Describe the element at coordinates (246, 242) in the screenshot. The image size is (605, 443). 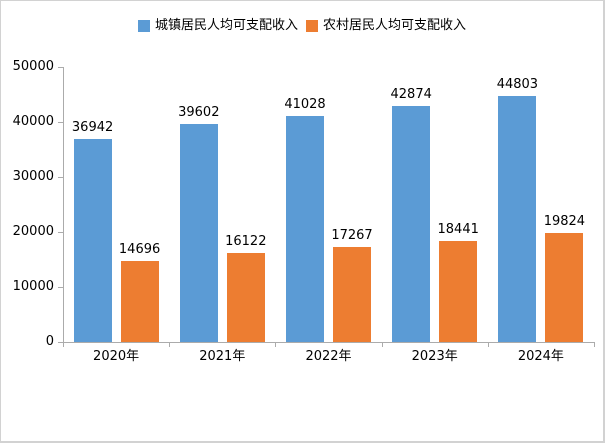
I see `bar-value-label-rural-1: 16122` at that location.